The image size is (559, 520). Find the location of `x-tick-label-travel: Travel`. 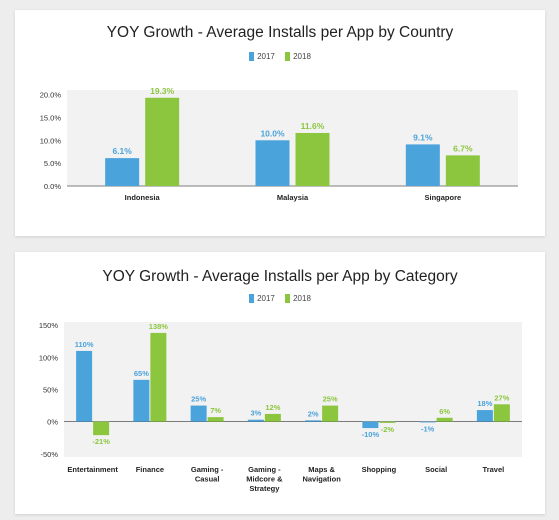

x-tick-label-travel: Travel is located at coordinates (494, 469).